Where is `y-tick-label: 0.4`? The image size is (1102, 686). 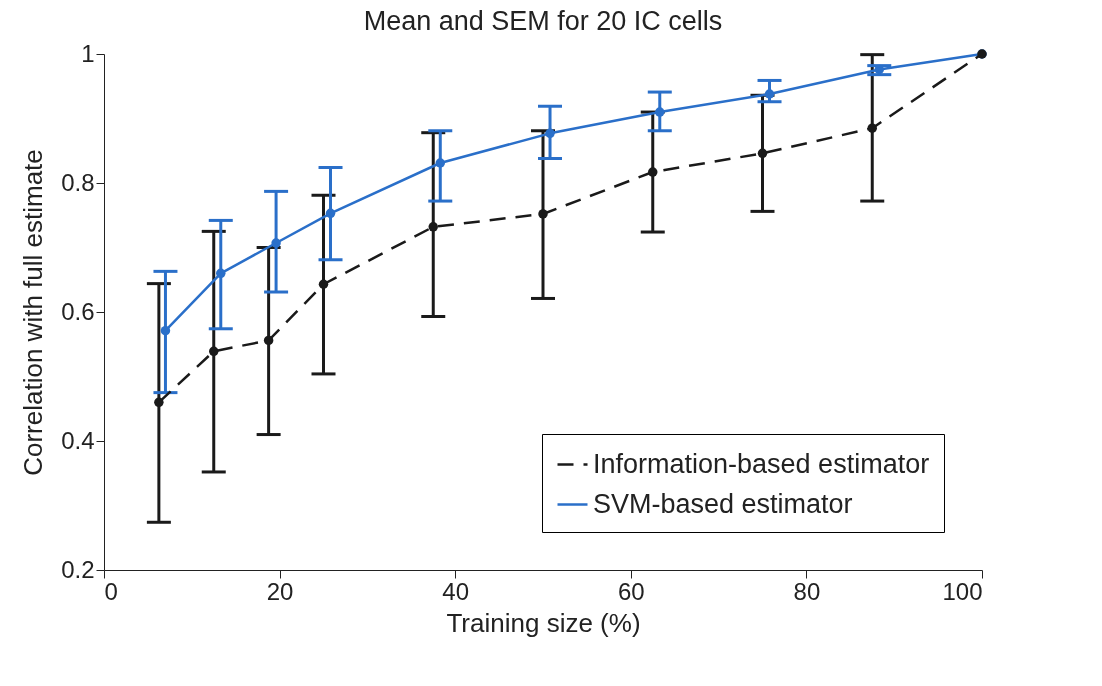 y-tick-label: 0.4 is located at coordinates (78, 440).